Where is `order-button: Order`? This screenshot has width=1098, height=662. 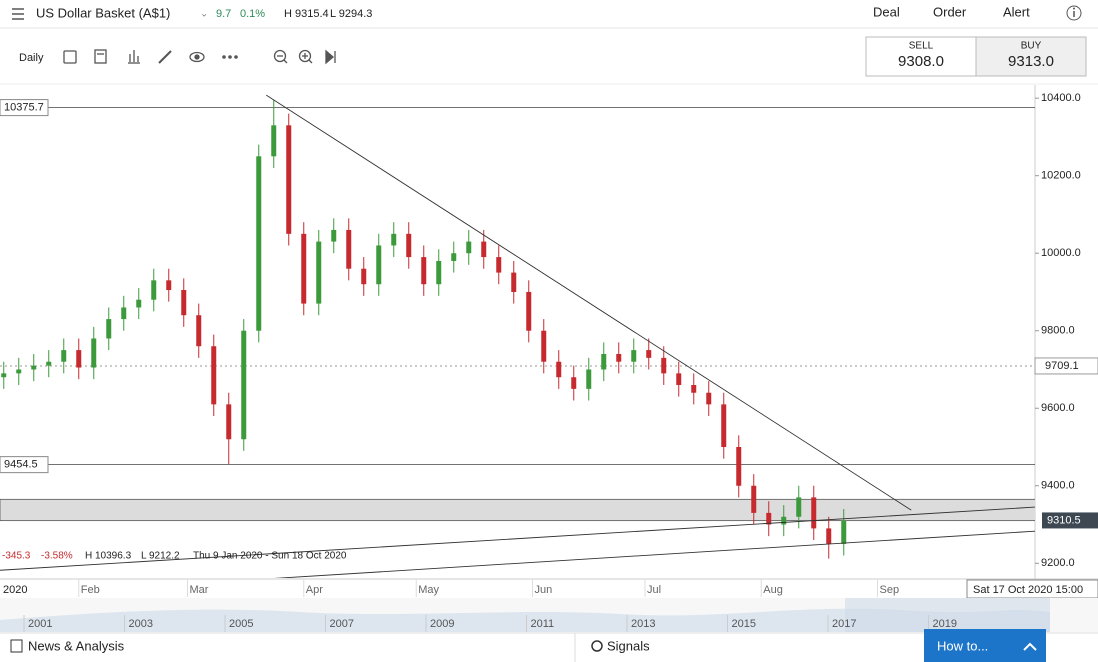
order-button: Order is located at coordinates (950, 11).